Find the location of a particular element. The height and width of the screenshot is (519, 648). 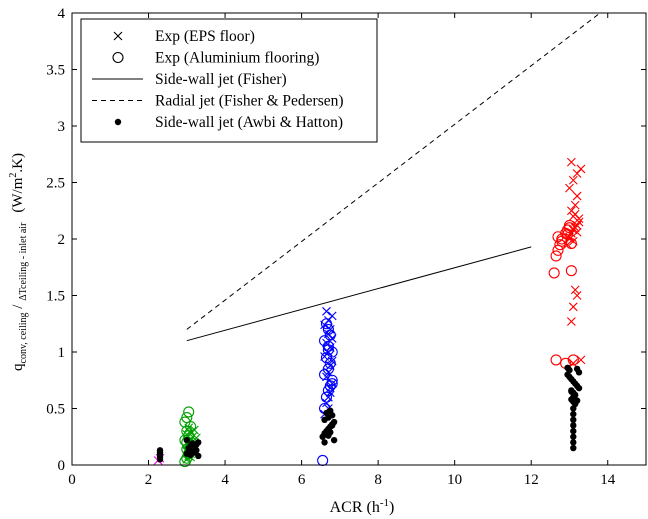

y-label-units-pre: (W/m is located at coordinates (18, 194).